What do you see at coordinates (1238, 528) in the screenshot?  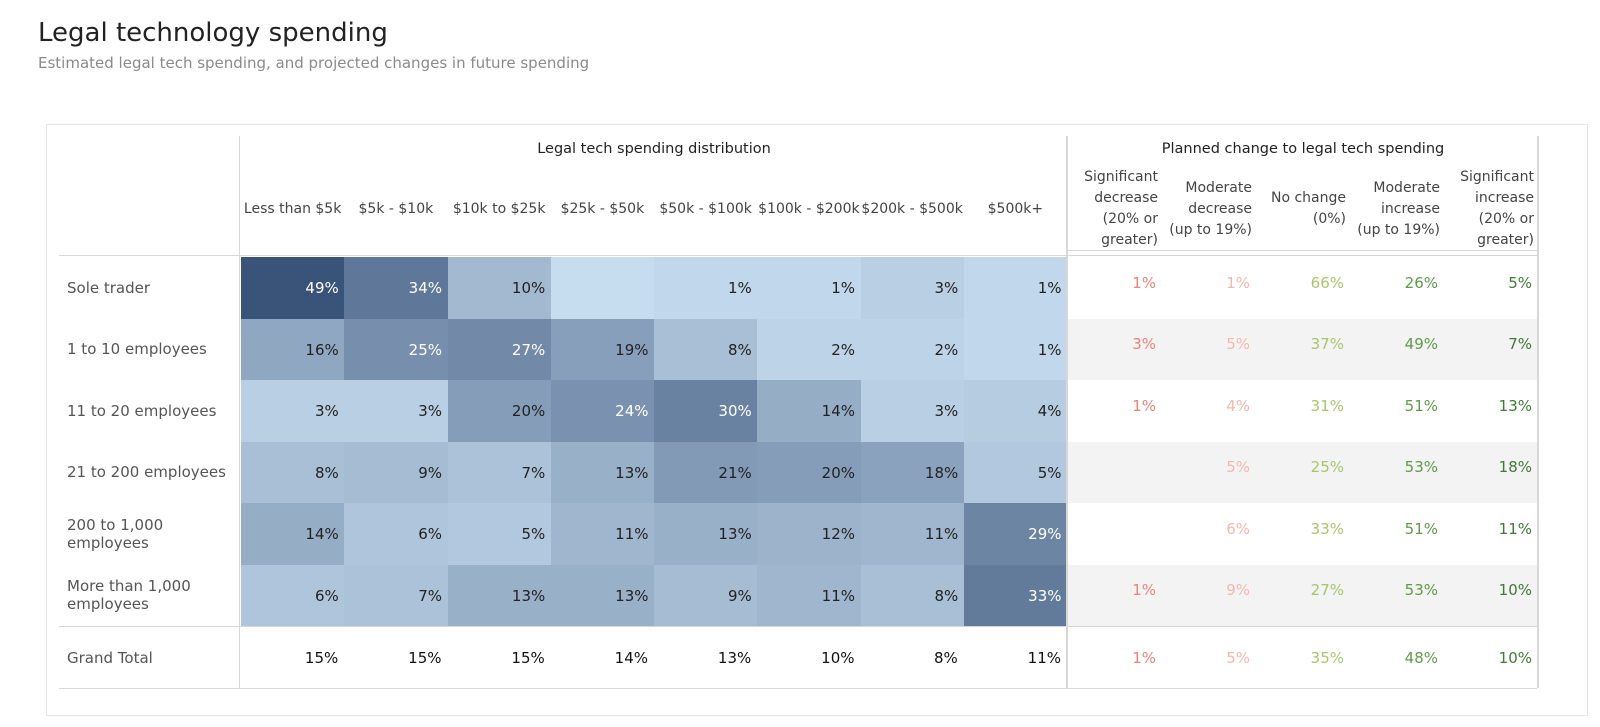 I see `change-cell: 6%` at bounding box center [1238, 528].